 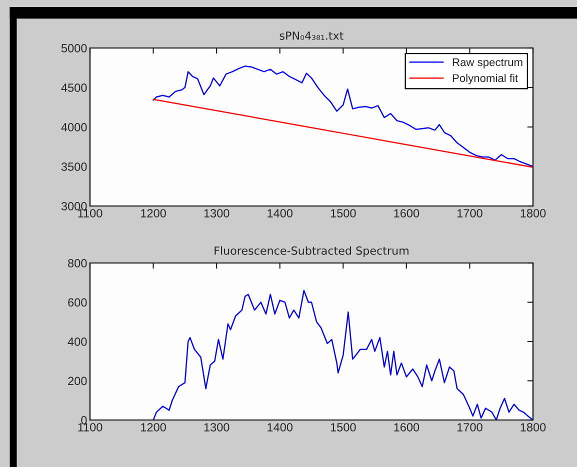 What do you see at coordinates (84, 420) in the screenshot?
I see `y-tick-label: 0` at bounding box center [84, 420].